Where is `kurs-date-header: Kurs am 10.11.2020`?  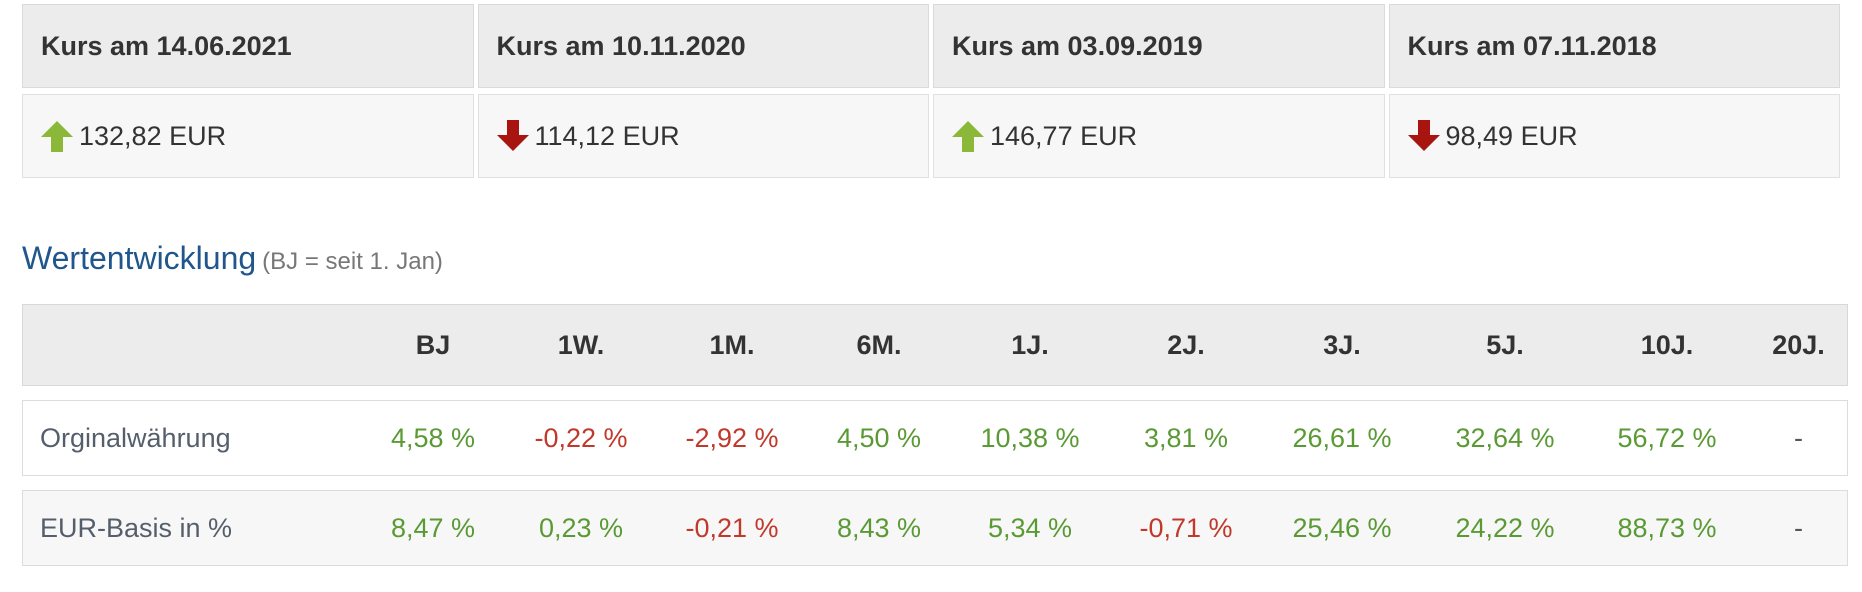 kurs-date-header: Kurs am 10.11.2020 is located at coordinates (703, 46).